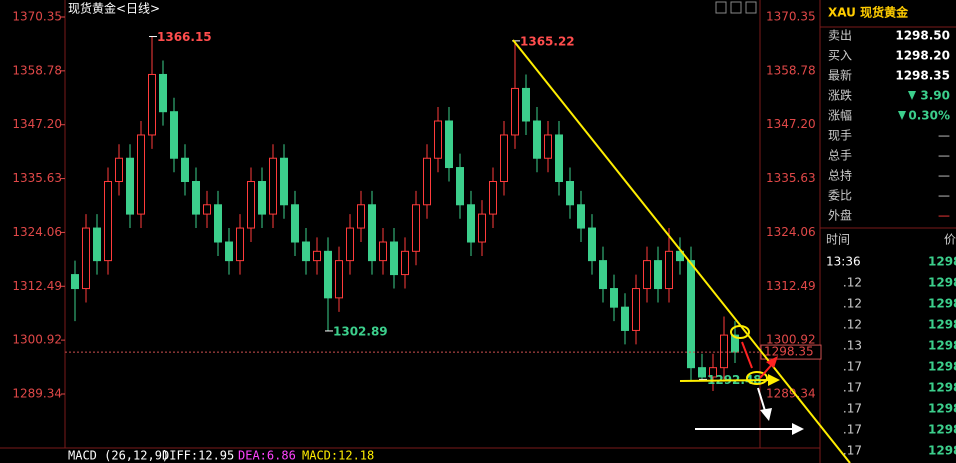  What do you see at coordinates (840, 56) in the screenshot?
I see `quote-label: 买入` at bounding box center [840, 56].